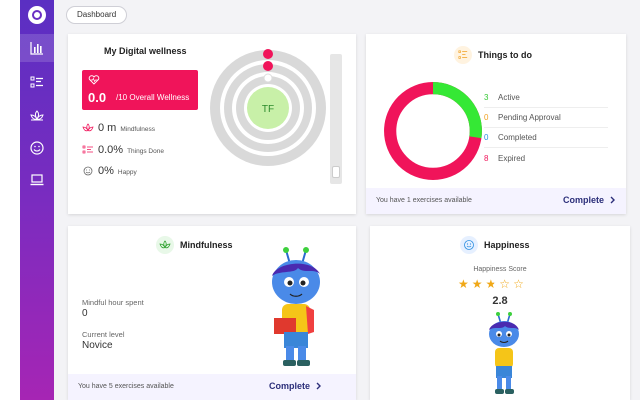 The image size is (640, 400). What do you see at coordinates (517, 137) in the screenshot?
I see `legend-label: Completed` at bounding box center [517, 137].